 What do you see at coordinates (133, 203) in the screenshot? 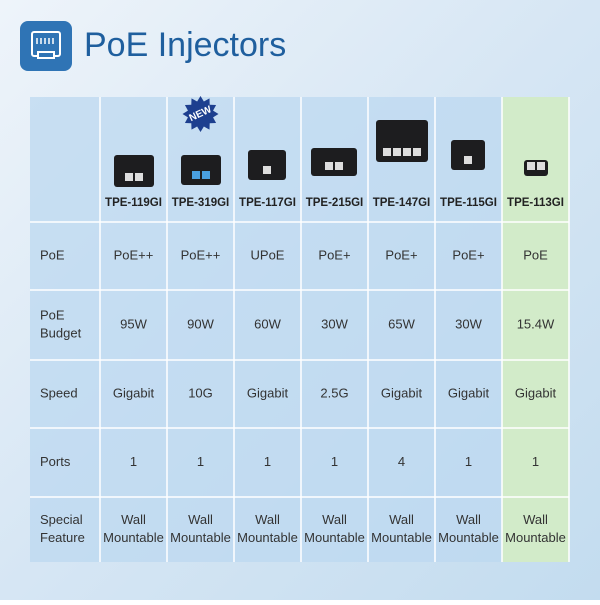
I see `product-name: TPE-119GI` at bounding box center [133, 203].